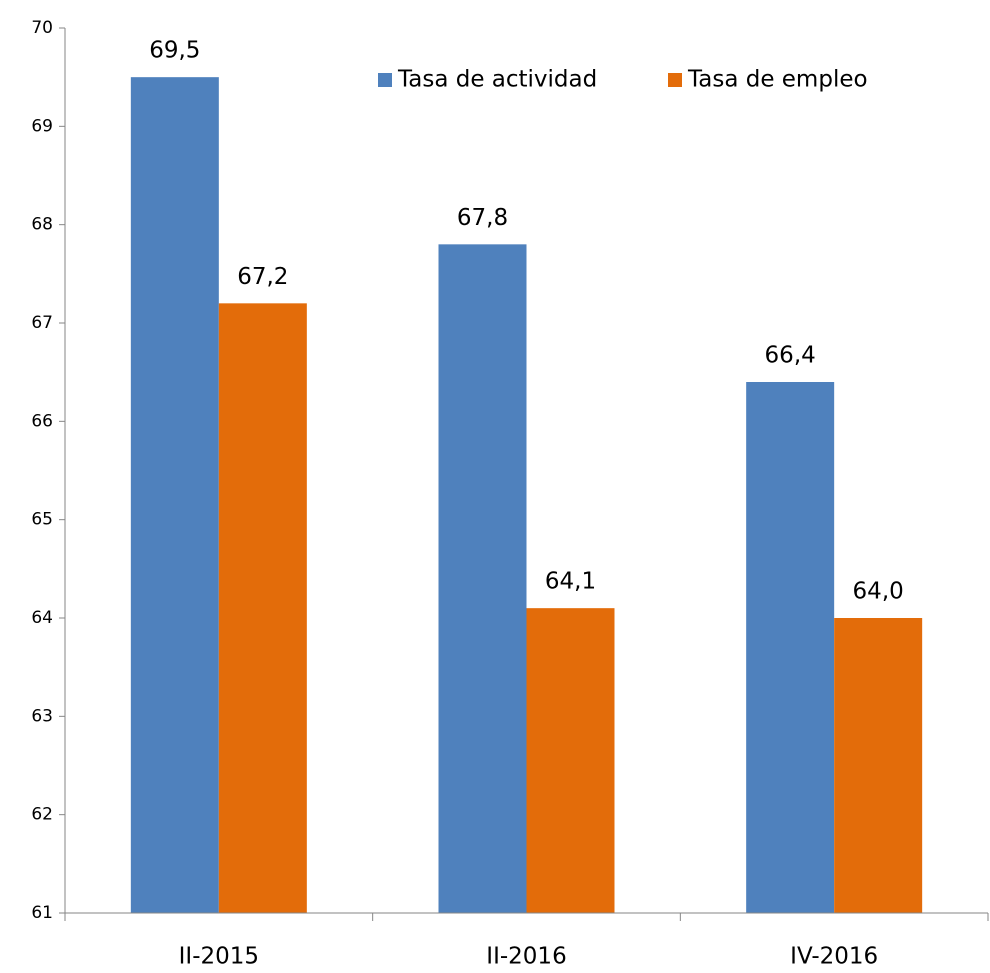  What do you see at coordinates (219, 957) in the screenshot?
I see `x-tick-label: II-2015` at bounding box center [219, 957].